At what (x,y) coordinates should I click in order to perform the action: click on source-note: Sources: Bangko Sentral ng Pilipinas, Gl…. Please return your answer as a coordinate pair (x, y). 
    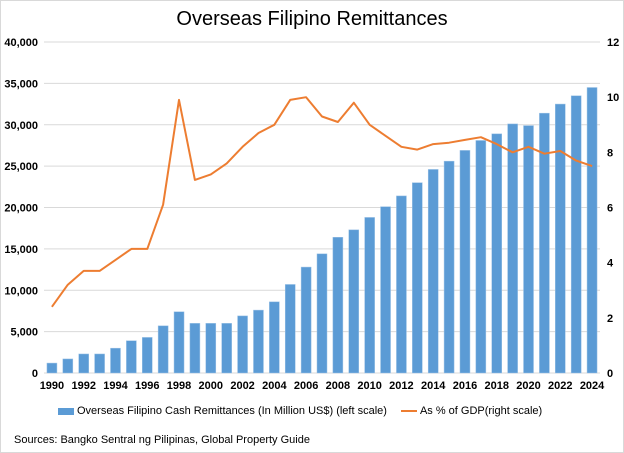
    Looking at the image, I should click on (162, 440).